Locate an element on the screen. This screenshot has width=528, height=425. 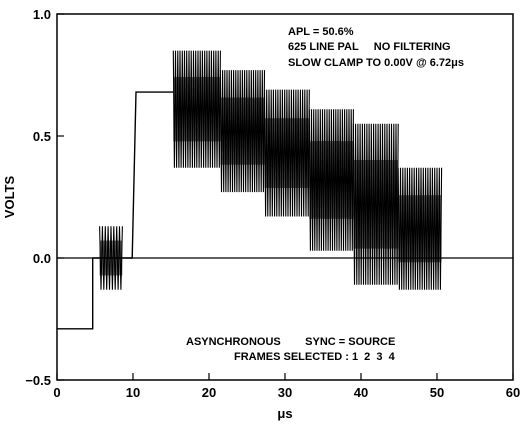
y-axis-title: VOLTS is located at coordinates (9, 196).